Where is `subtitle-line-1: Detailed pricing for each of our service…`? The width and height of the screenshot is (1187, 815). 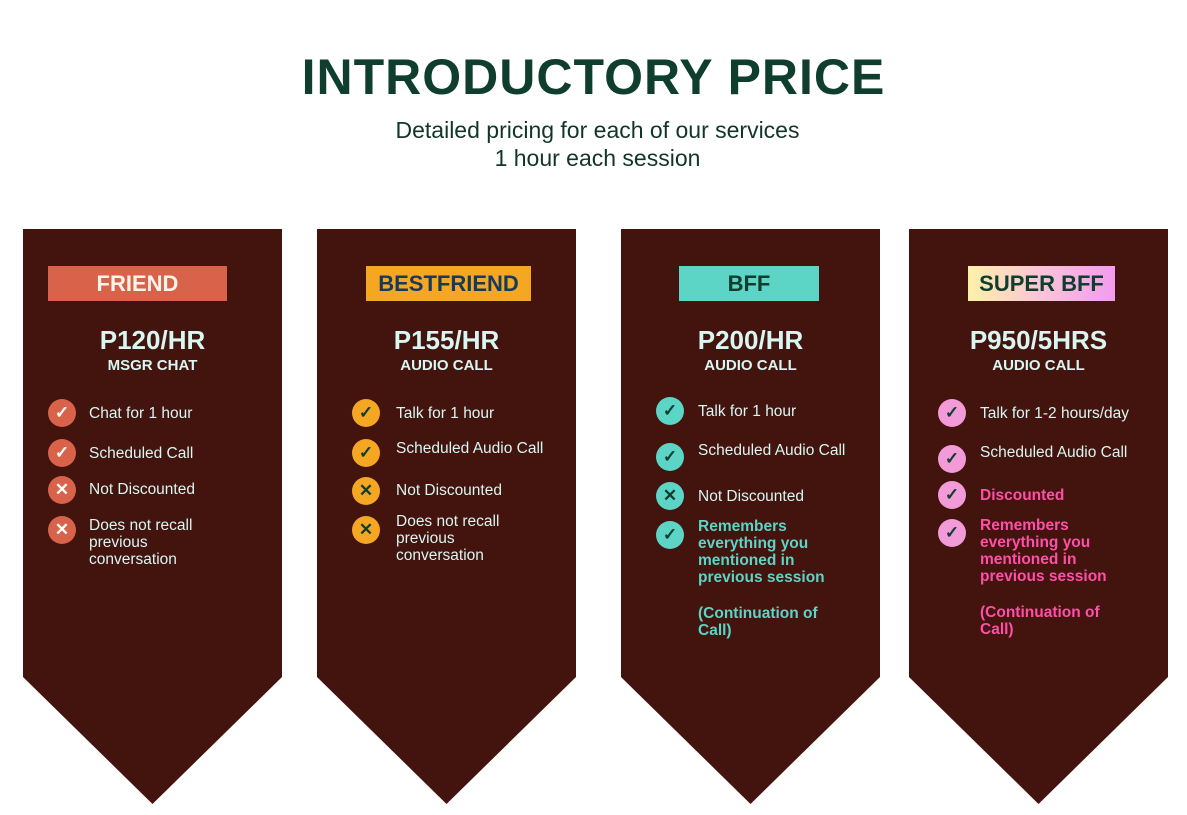 subtitle-line-1: Detailed pricing for each of our service… is located at coordinates (597, 130).